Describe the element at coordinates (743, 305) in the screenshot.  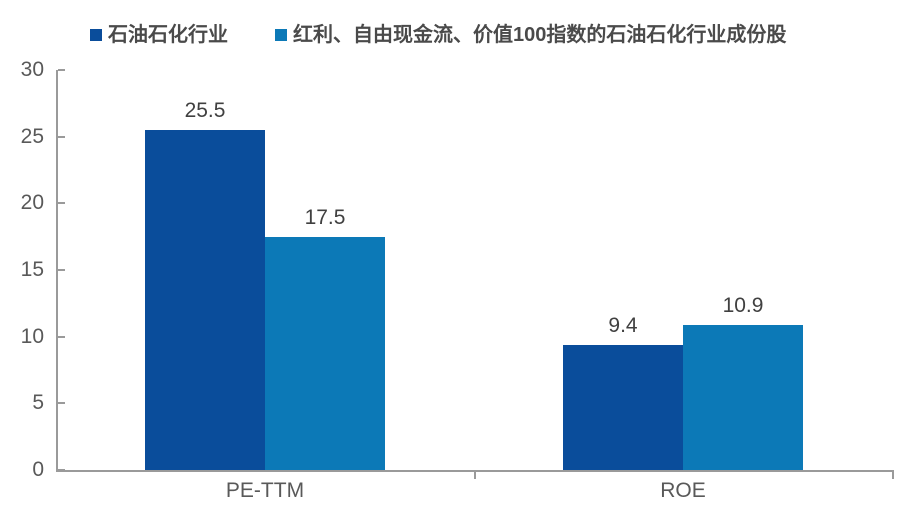
I see `bar-value-label: 10.9` at that location.